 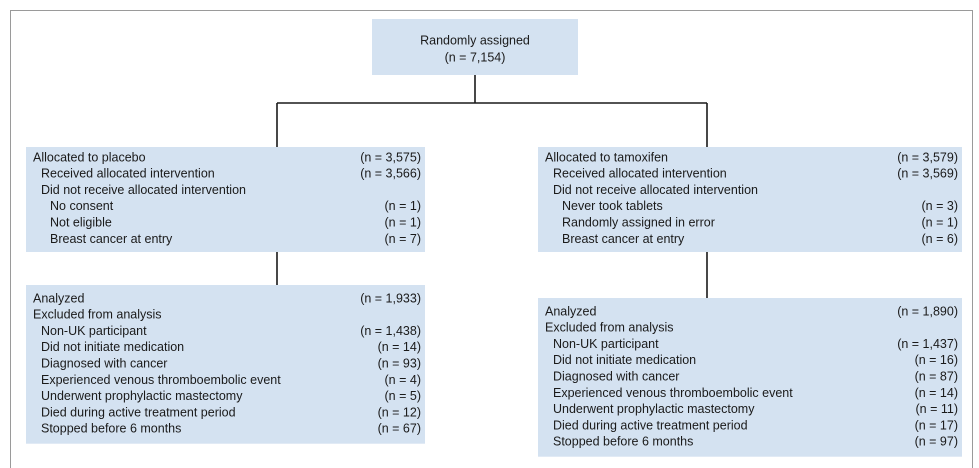 I want to click on row-n: (n = 87), so click(x=936, y=376).